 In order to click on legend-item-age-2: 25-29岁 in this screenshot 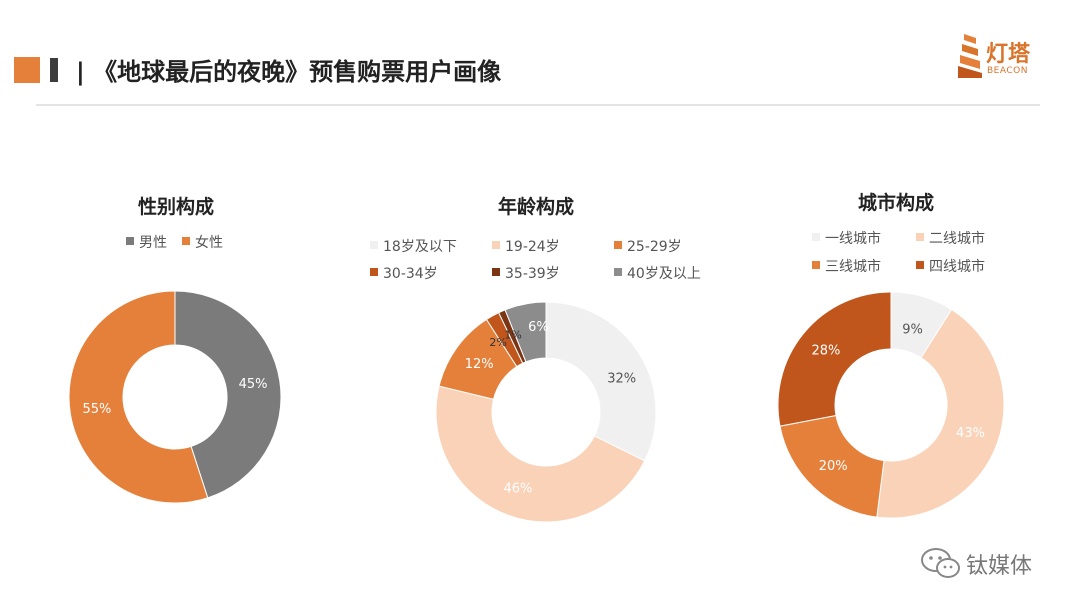, I will do `click(648, 246)`.